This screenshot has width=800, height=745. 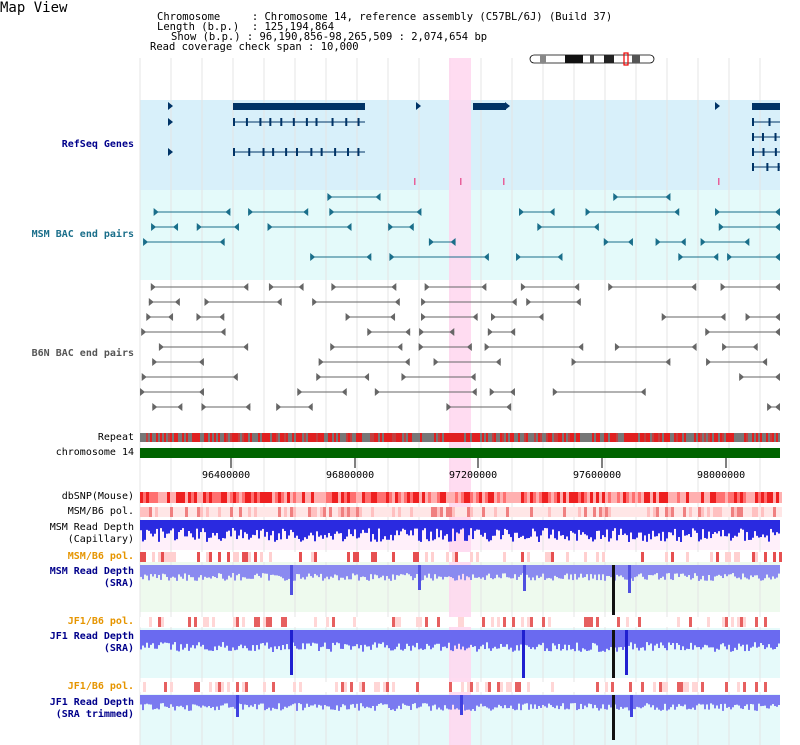 I want to click on gene-exon, so click(x=753, y=137).